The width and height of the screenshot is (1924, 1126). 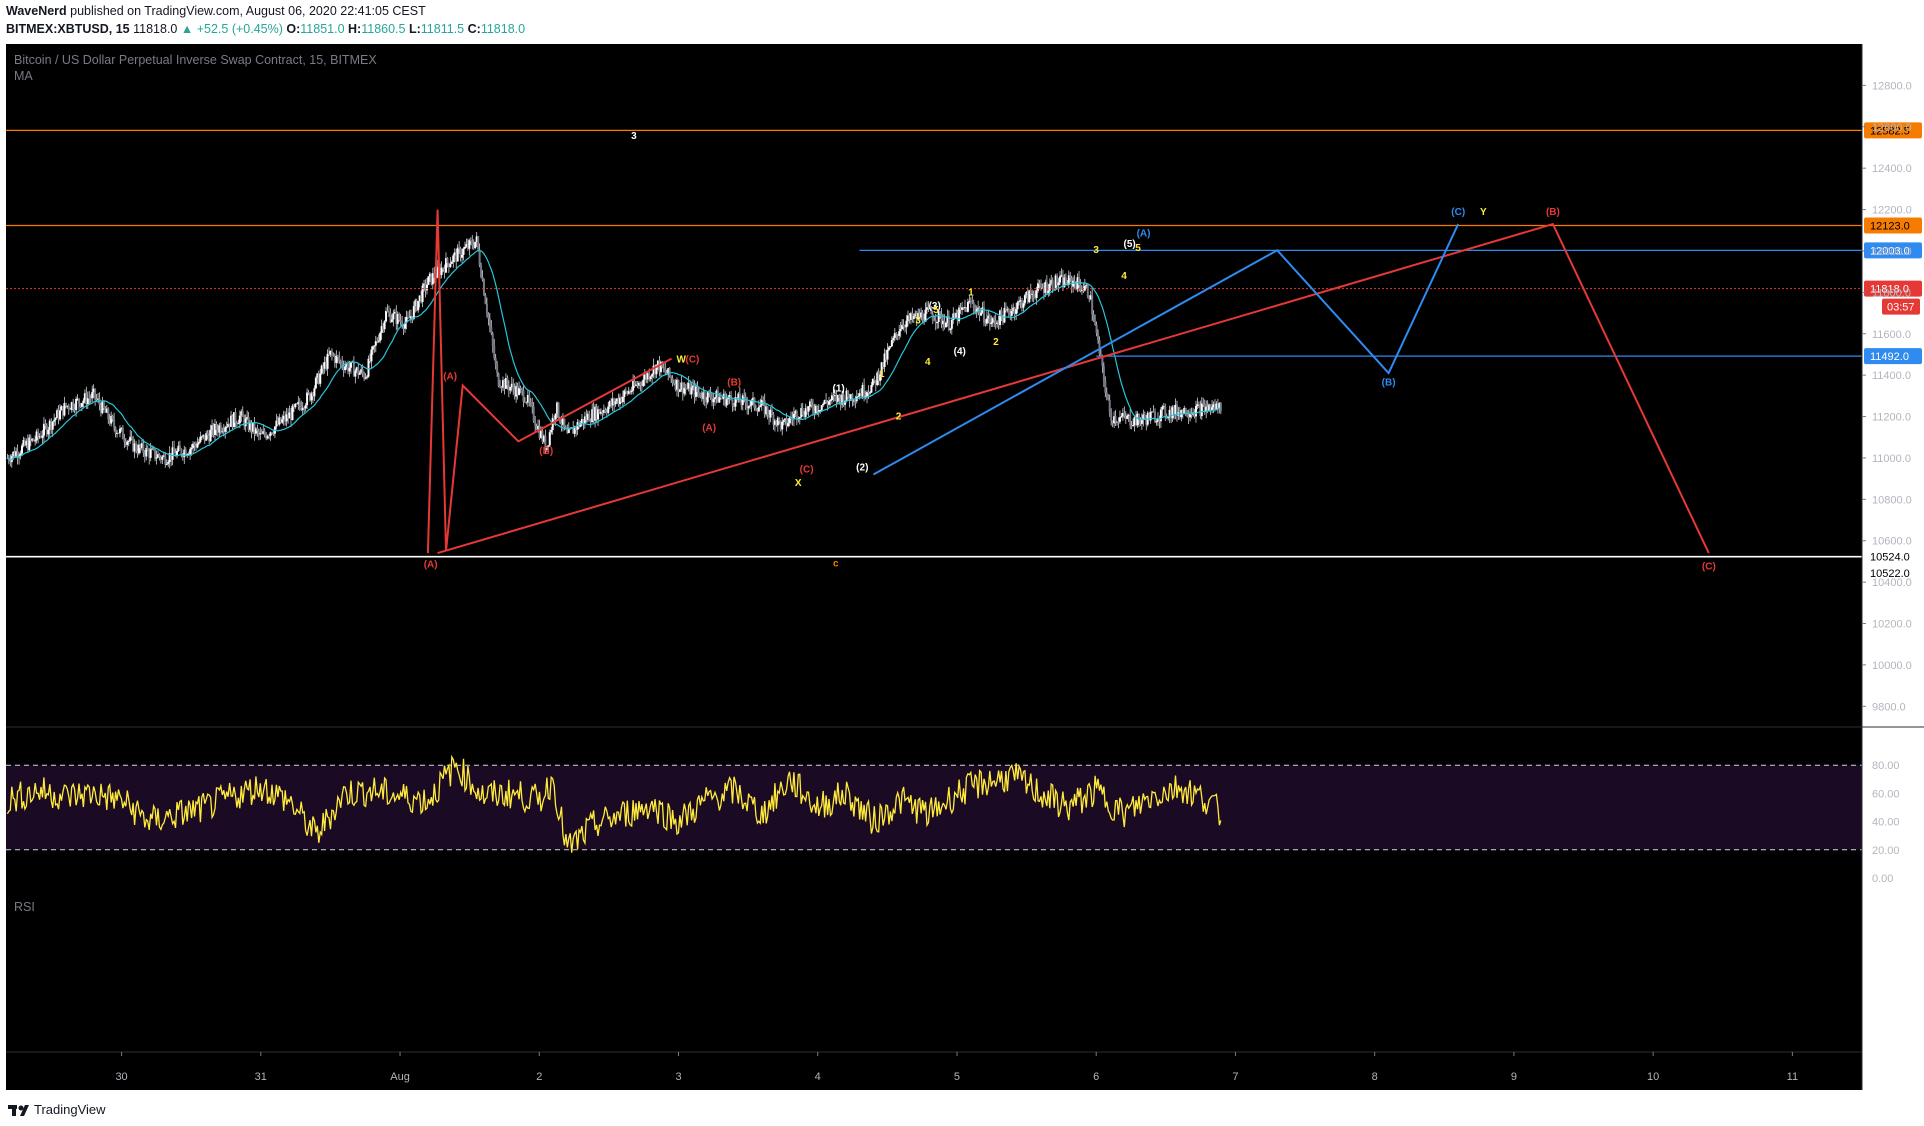 What do you see at coordinates (1891, 418) in the screenshot?
I see `price-tick-label: 11200.0` at bounding box center [1891, 418].